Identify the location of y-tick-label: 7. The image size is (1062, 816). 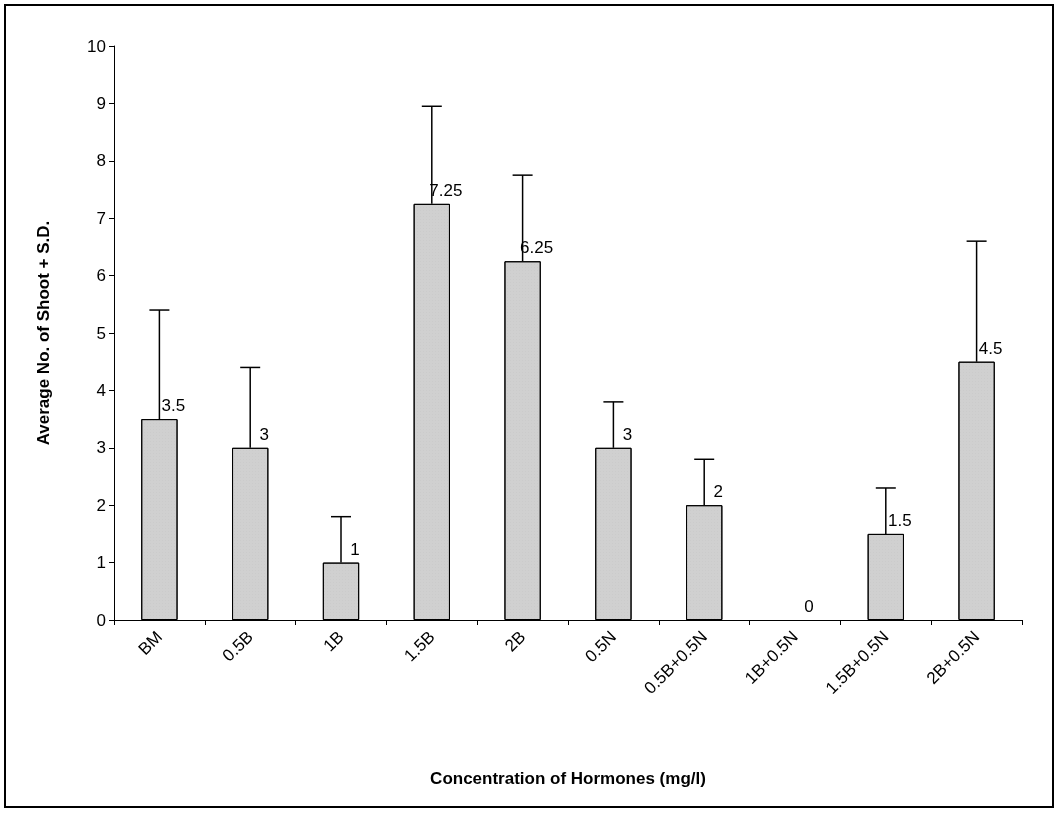
(101, 218).